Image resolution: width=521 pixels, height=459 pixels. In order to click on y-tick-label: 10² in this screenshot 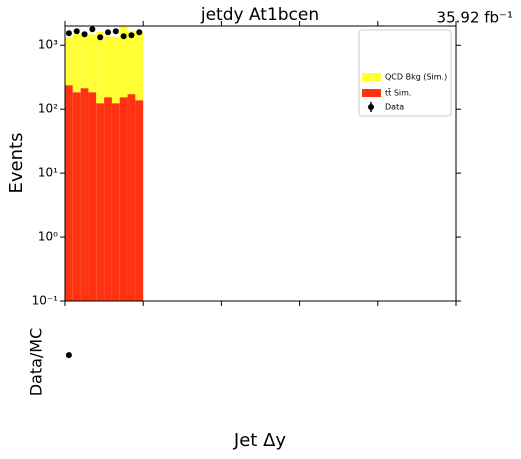, I will do `click(48, 109)`.